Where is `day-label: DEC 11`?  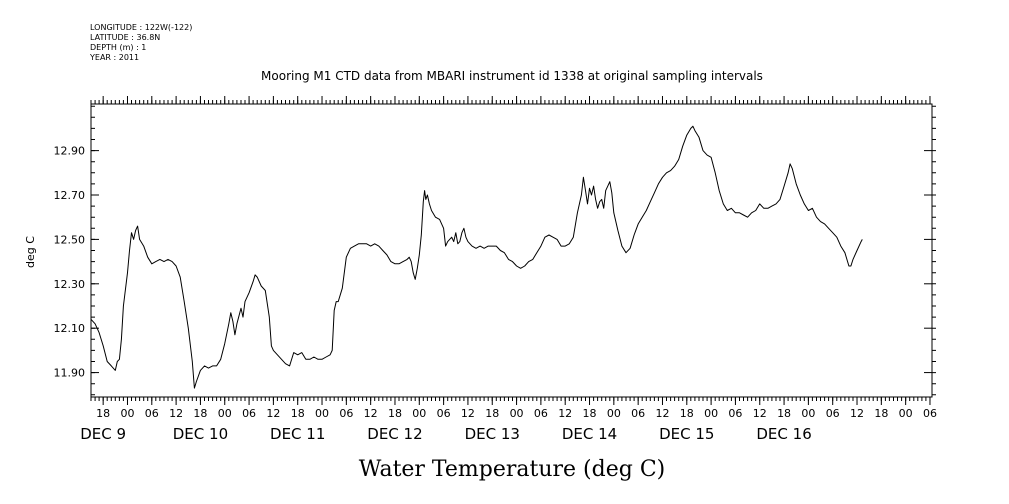
day-label: DEC 11 is located at coordinates (297, 434).